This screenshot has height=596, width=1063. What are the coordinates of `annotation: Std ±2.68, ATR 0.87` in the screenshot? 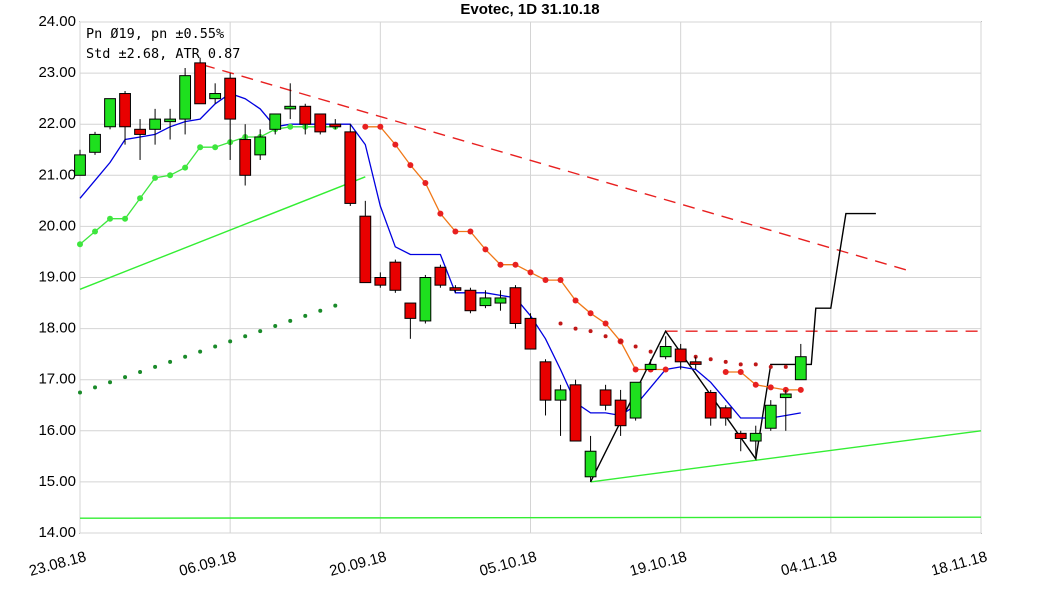 It's located at (163, 54).